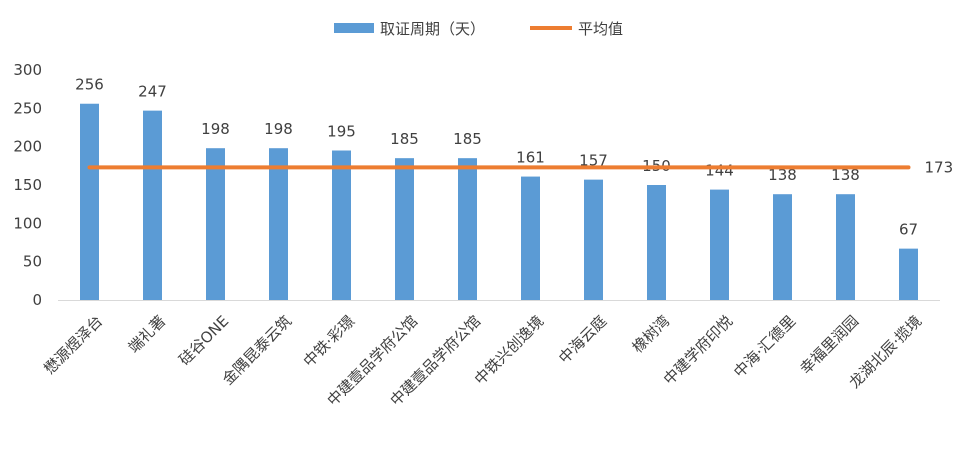 The width and height of the screenshot is (962, 450). Describe the element at coordinates (89, 85) in the screenshot. I see `bar-value-label: 256` at that location.